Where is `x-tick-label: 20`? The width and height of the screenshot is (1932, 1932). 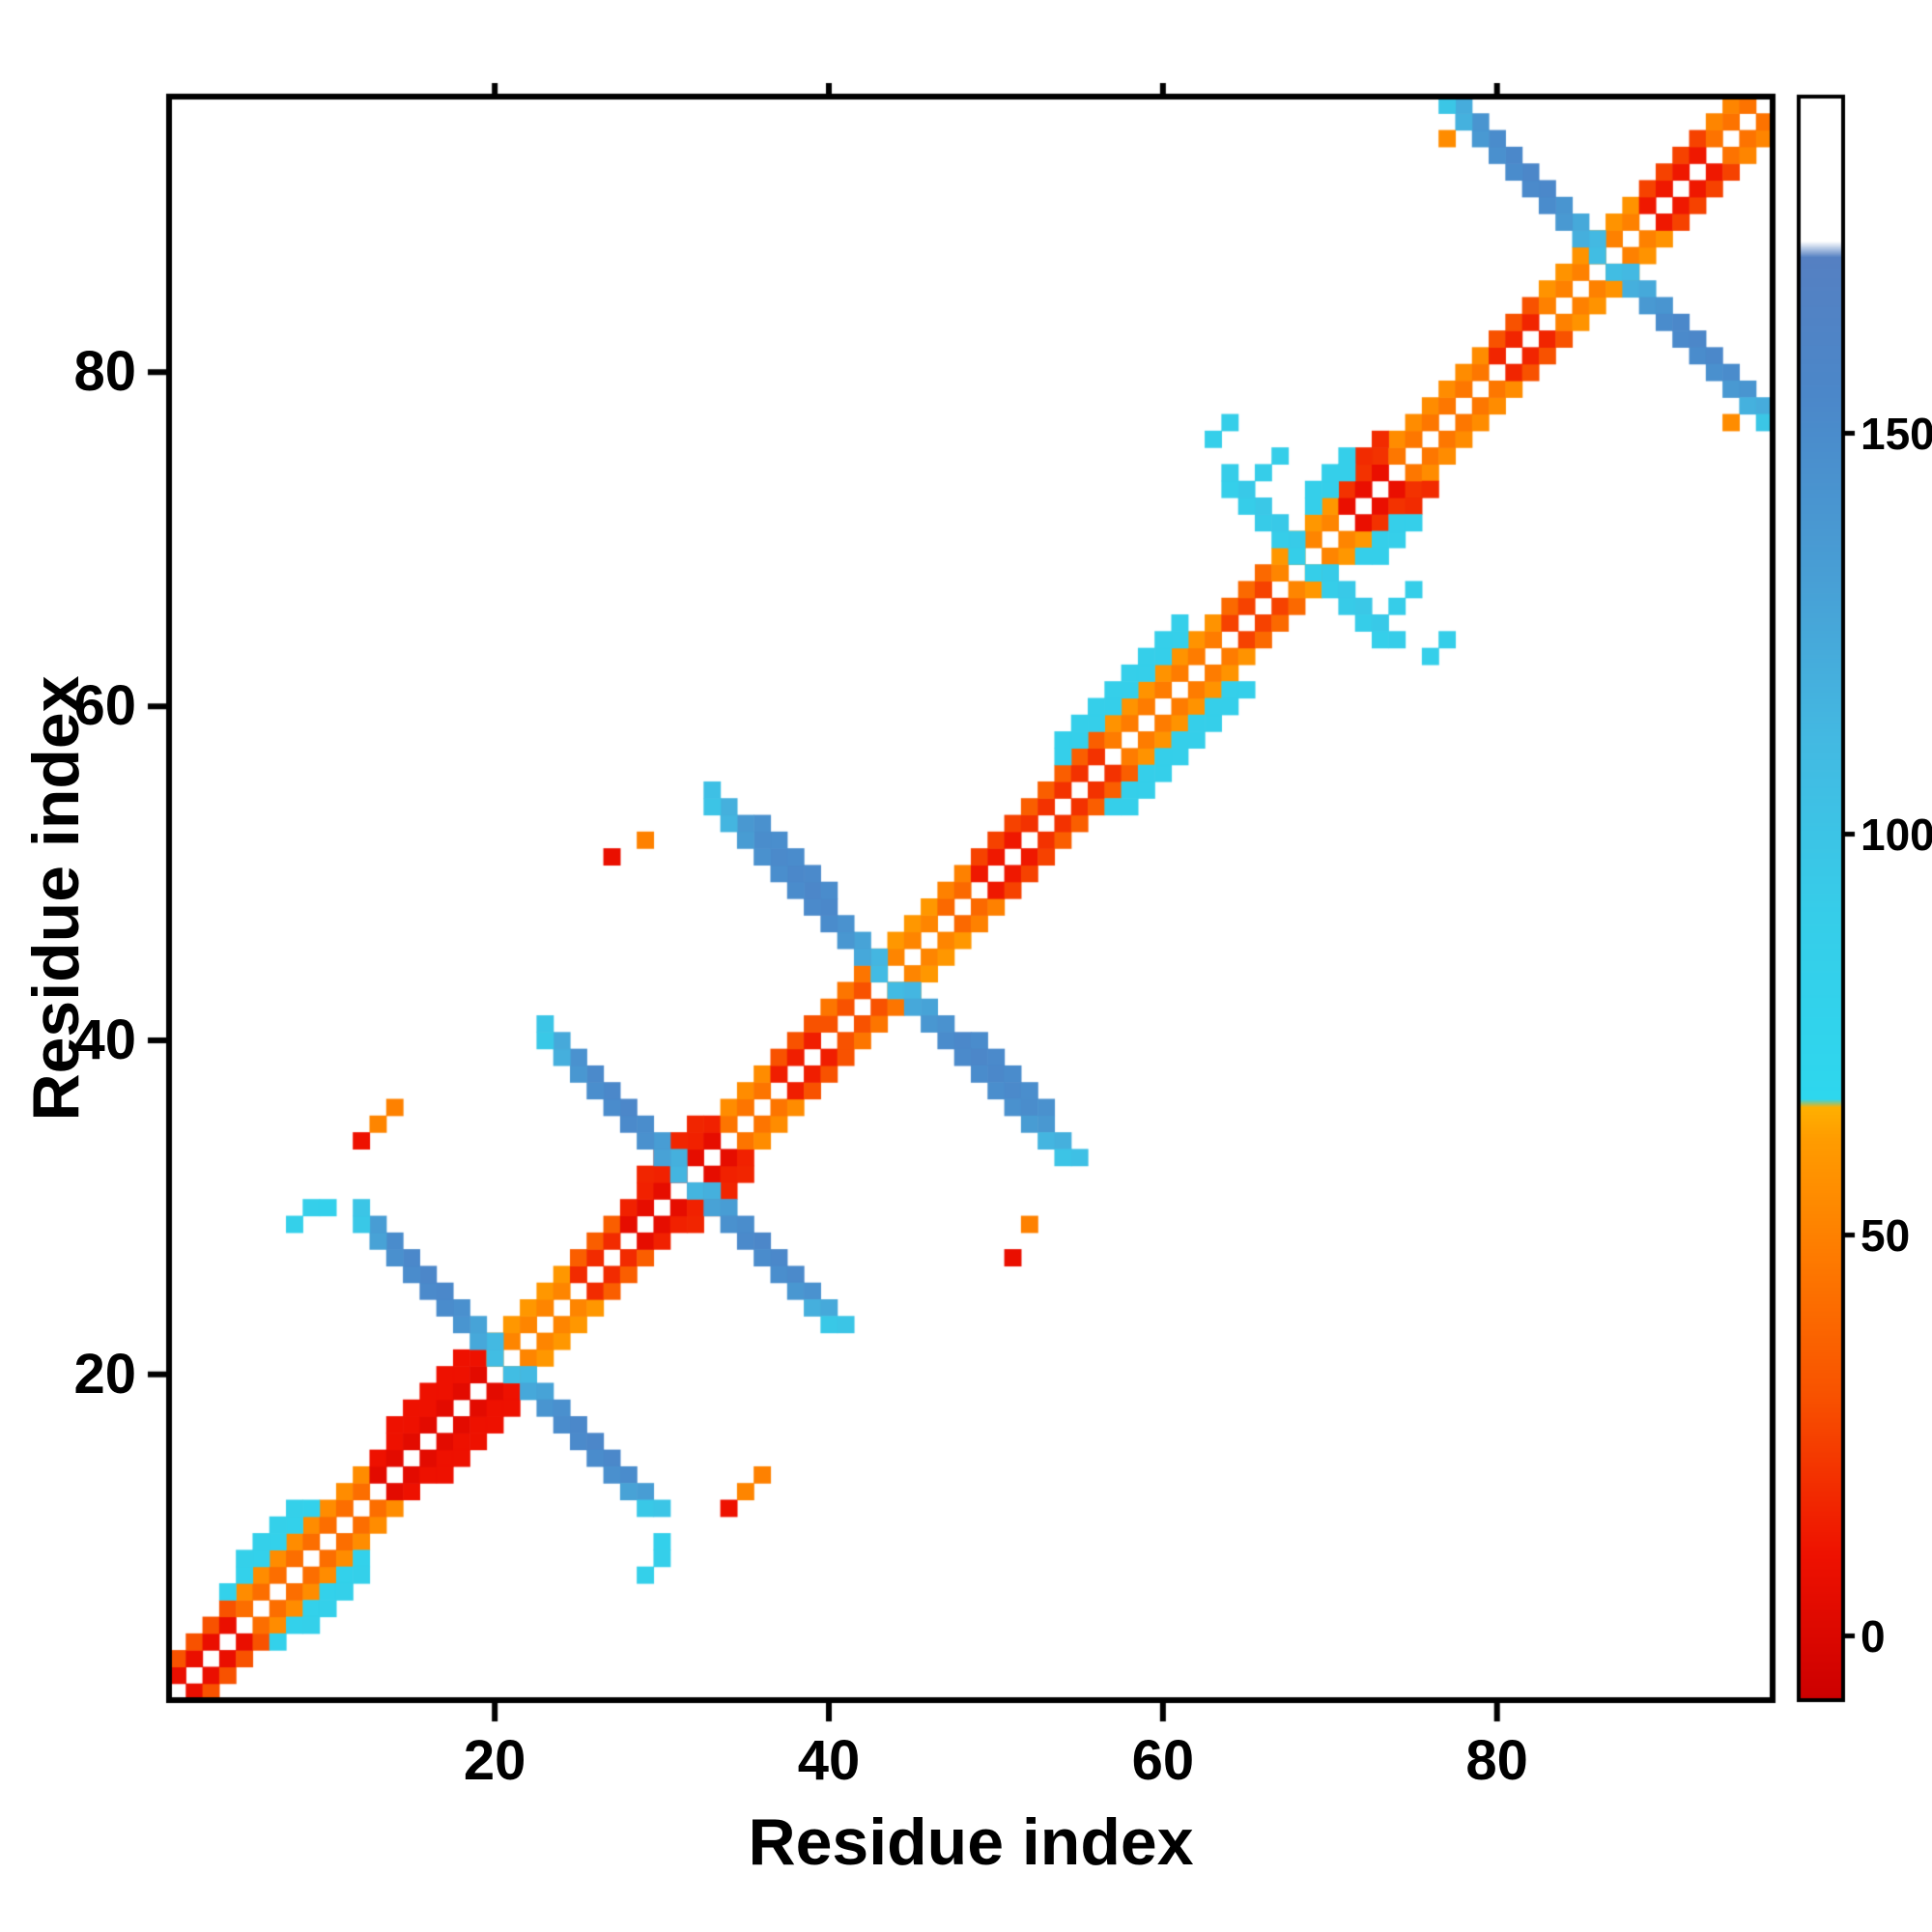 x-tick-label: 20 is located at coordinates (494, 1760).